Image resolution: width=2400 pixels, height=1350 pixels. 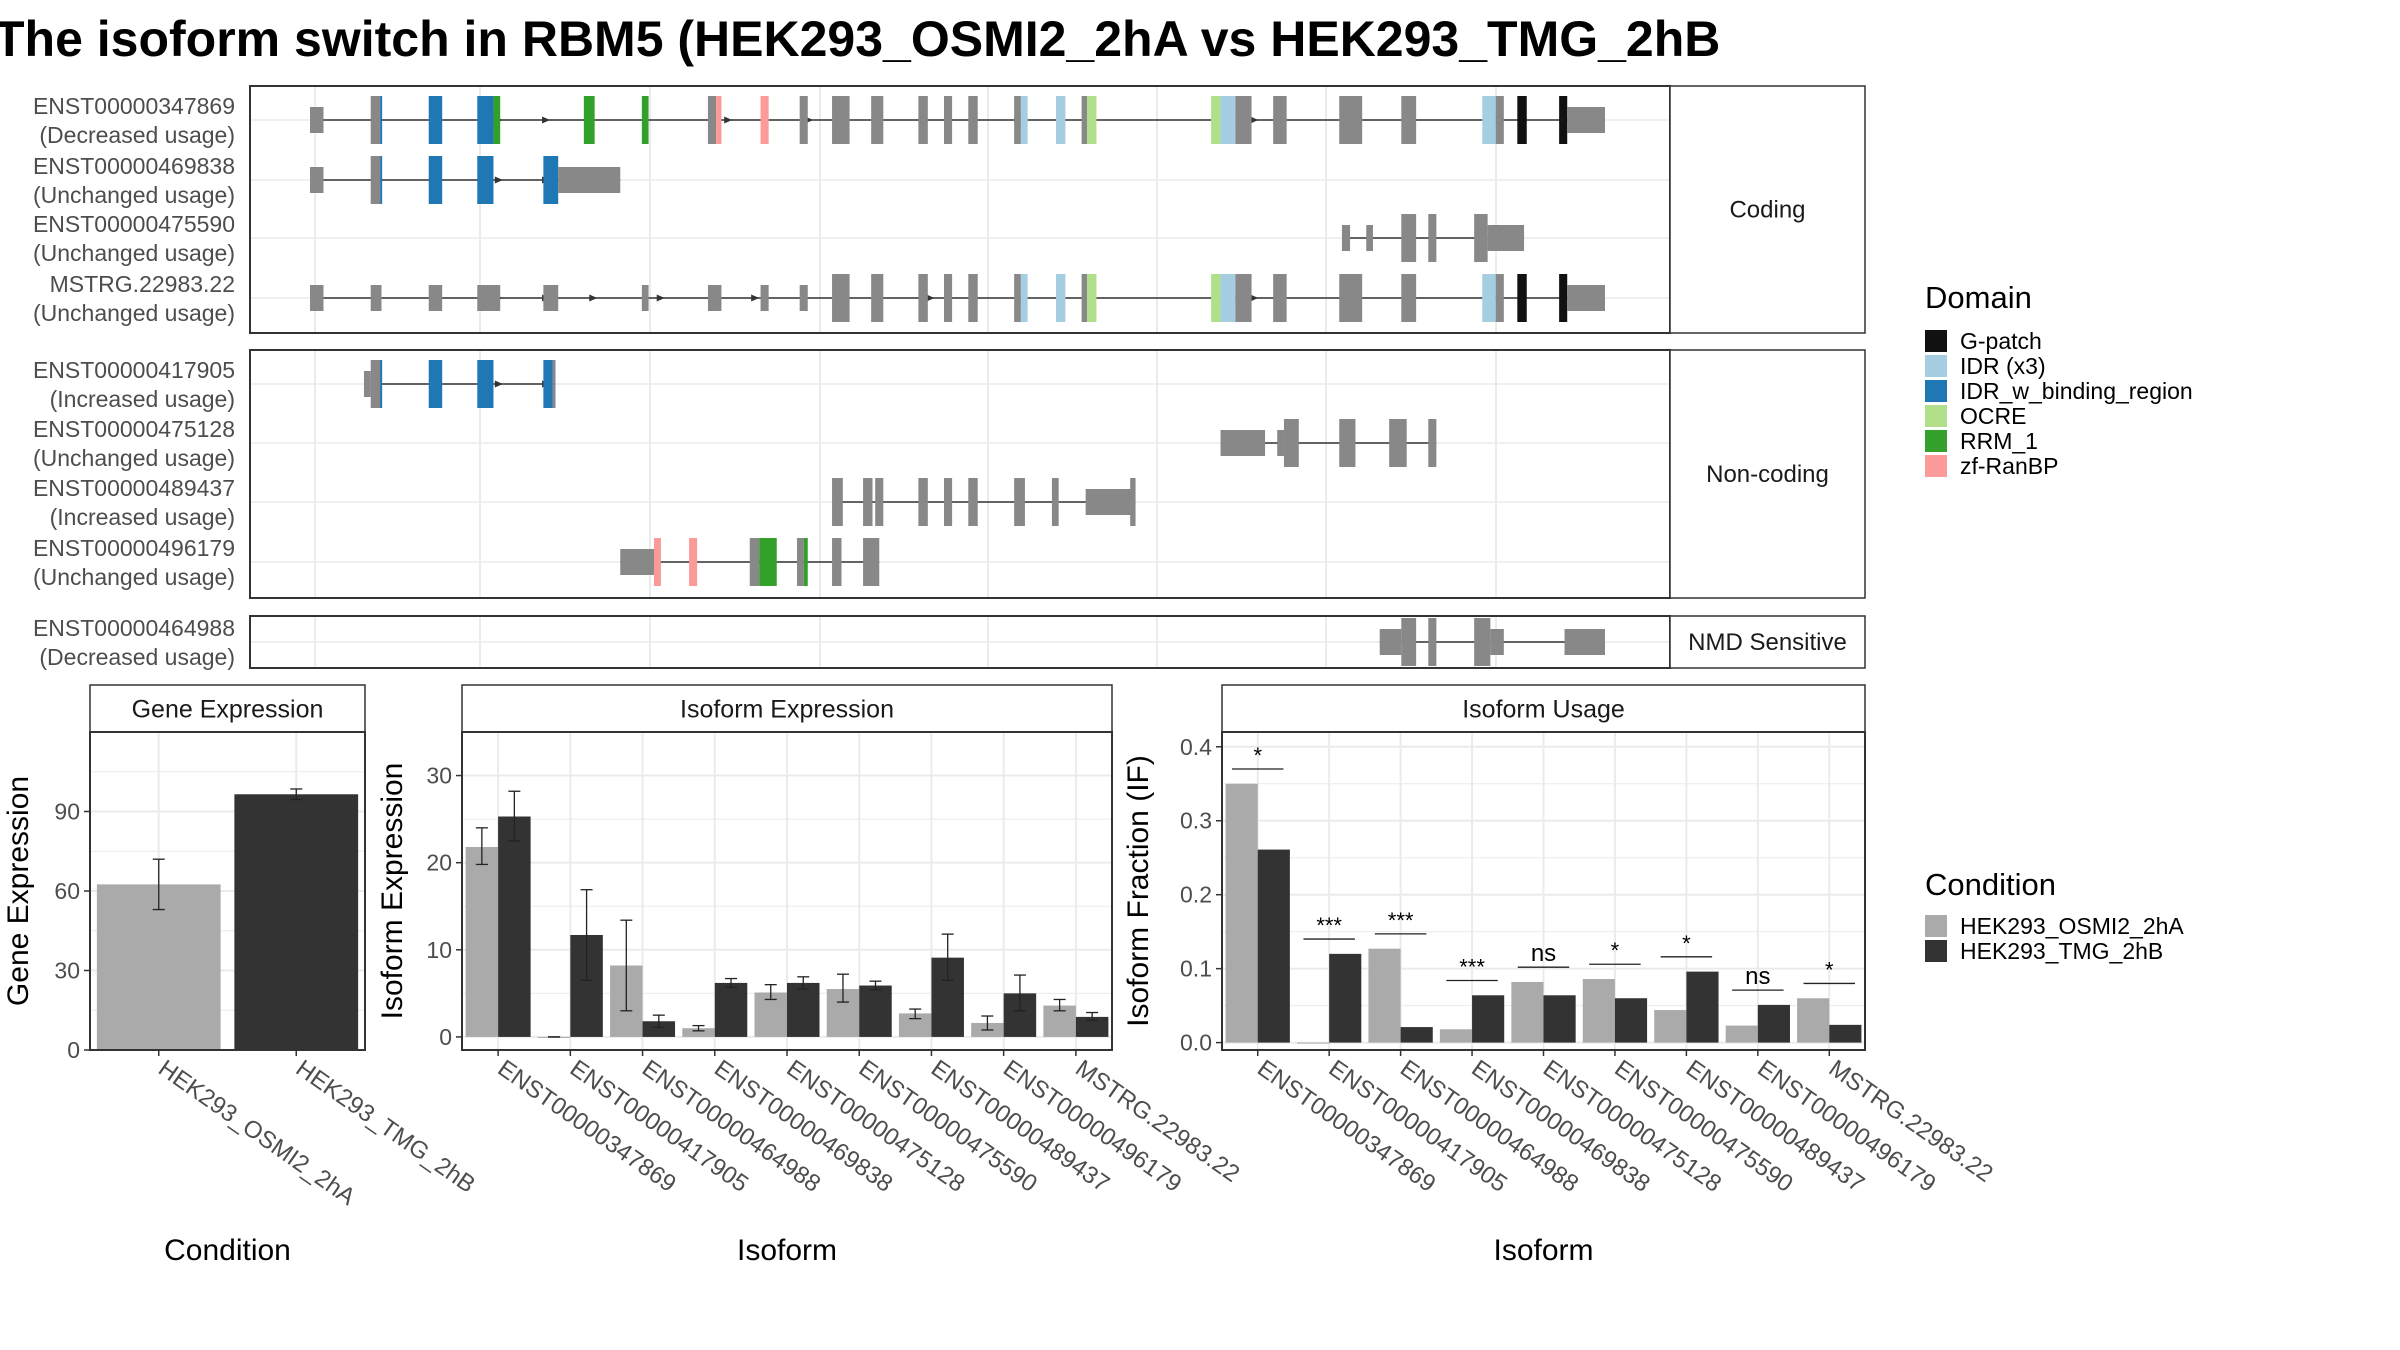 I want to click on y-axis-title: Isoform Expression, so click(x=392, y=891).